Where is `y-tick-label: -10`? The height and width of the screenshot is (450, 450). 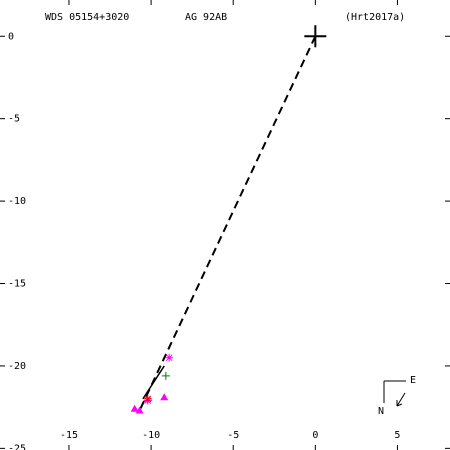
y-tick-label: -10 is located at coordinates (17, 201).